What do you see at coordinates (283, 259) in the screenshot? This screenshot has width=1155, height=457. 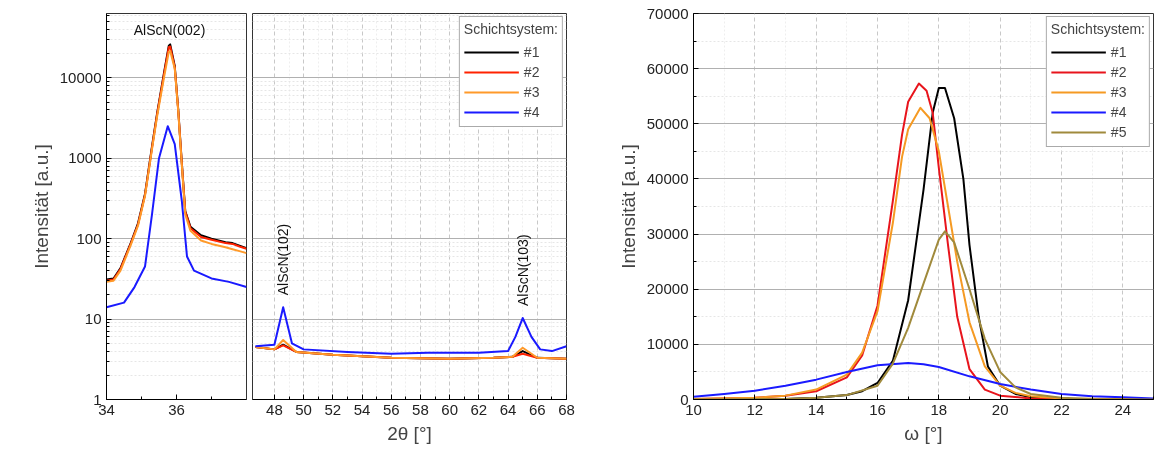 I see `annotation: AlScN(102)` at bounding box center [283, 259].